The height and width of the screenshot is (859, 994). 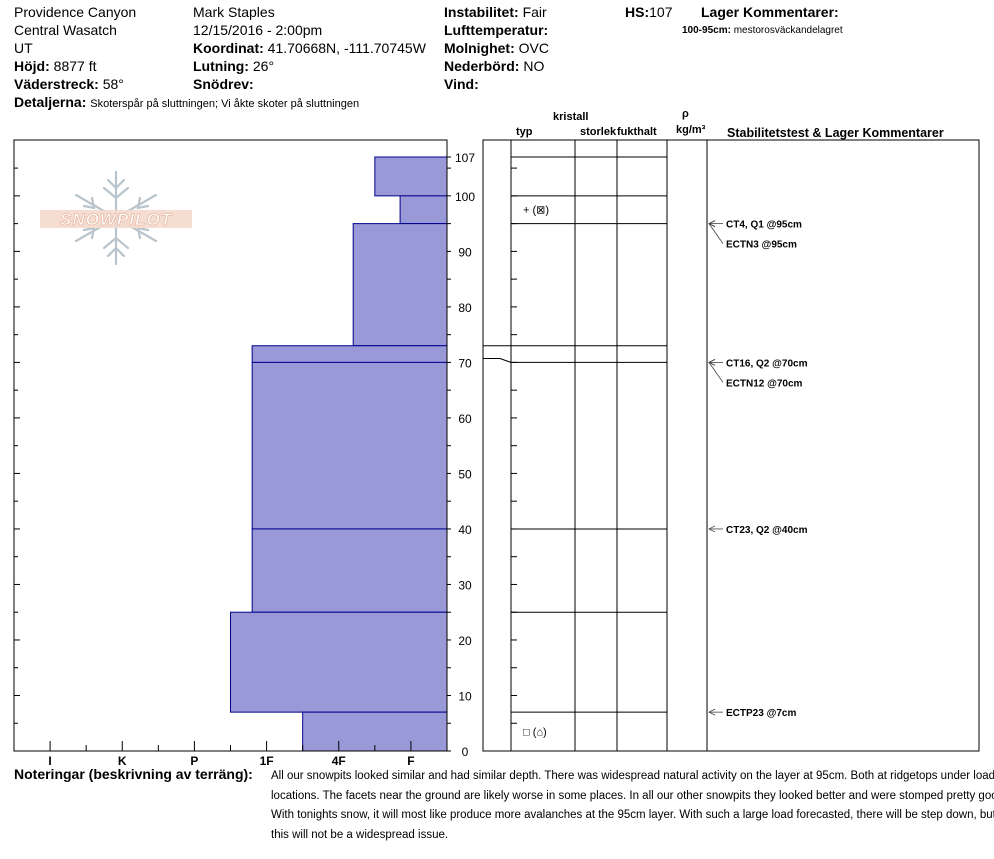 What do you see at coordinates (761, 713) in the screenshot?
I see `stability-test-label: ECTP23 @7cm` at bounding box center [761, 713].